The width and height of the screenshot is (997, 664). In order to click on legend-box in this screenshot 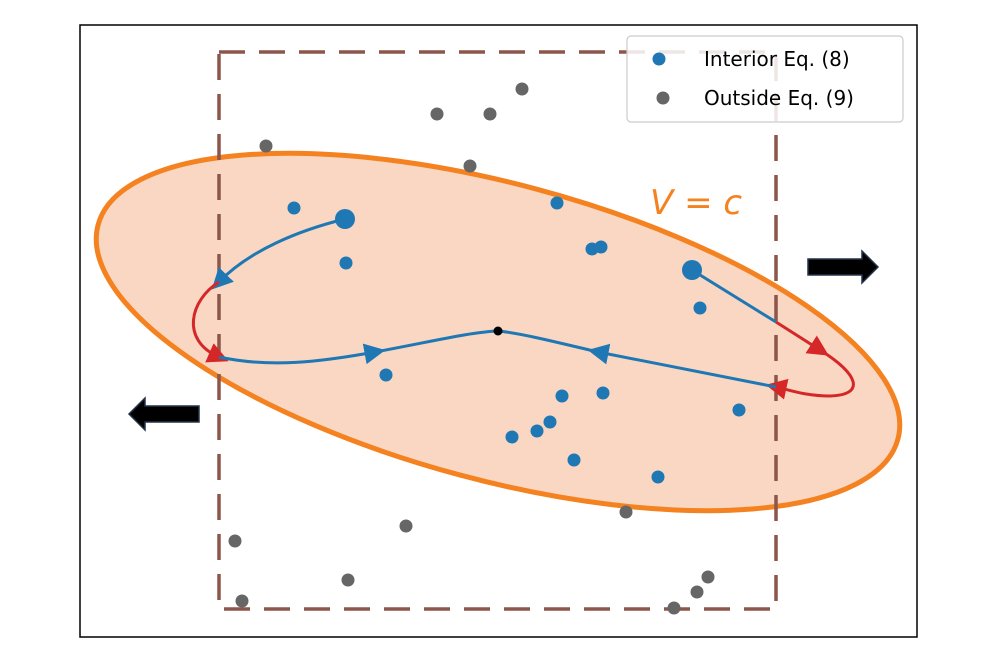, I will do `click(765, 79)`.